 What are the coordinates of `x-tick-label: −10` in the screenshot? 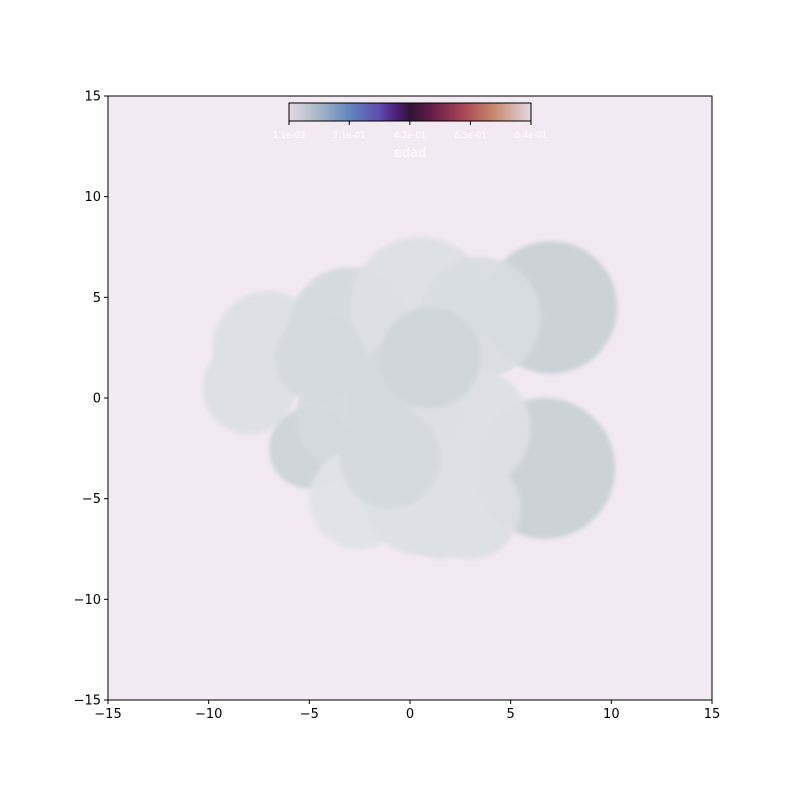 It's located at (208, 714).